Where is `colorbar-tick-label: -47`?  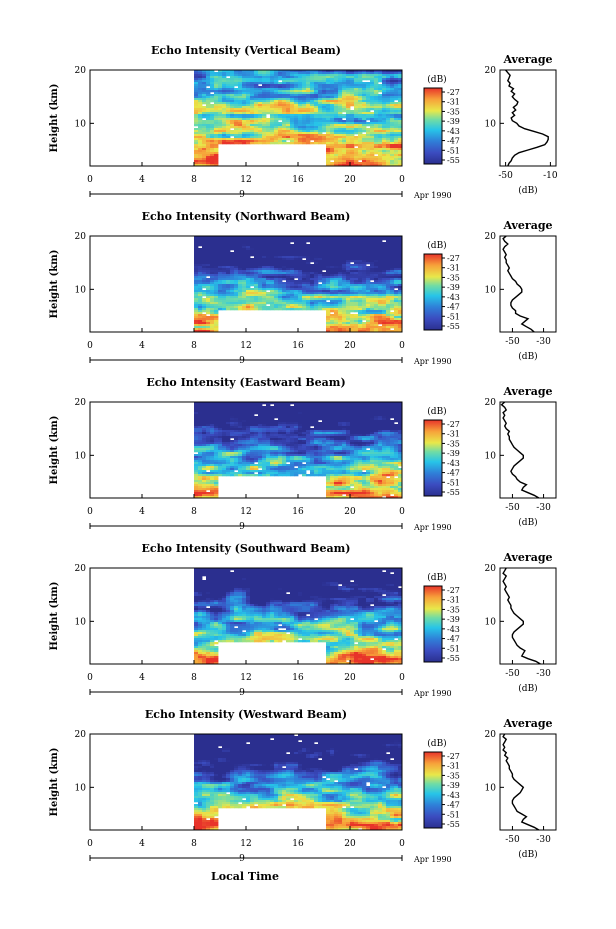 colorbar-tick-label: -47 is located at coordinates (453, 141).